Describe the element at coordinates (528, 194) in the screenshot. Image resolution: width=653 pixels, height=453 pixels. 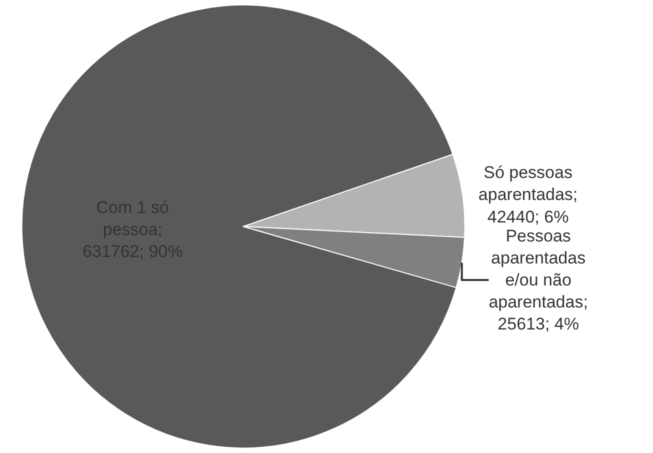
I see `slice-label: Só pessoas aparentadas; 42440; 6%` at that location.